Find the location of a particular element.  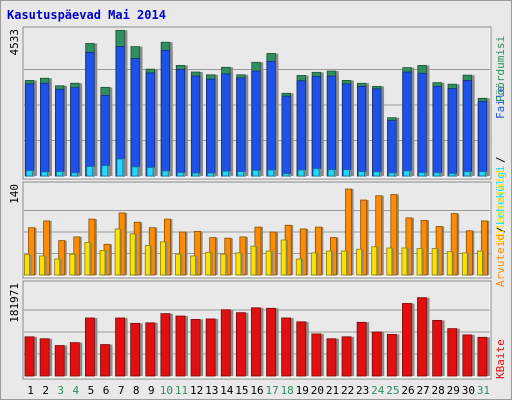

day-label-26: 26 is located at coordinates (407, 390).